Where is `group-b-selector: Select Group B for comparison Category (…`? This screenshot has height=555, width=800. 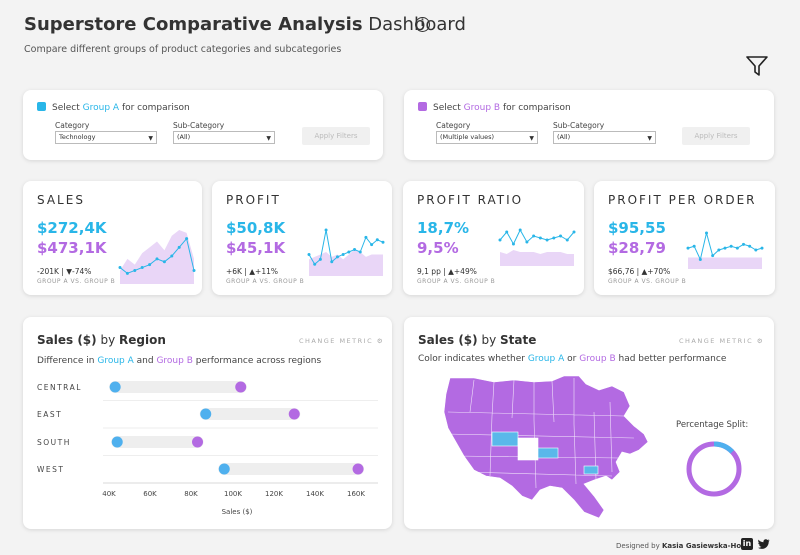 group-b-selector: Select Group B for comparison Category (… is located at coordinates (589, 125).